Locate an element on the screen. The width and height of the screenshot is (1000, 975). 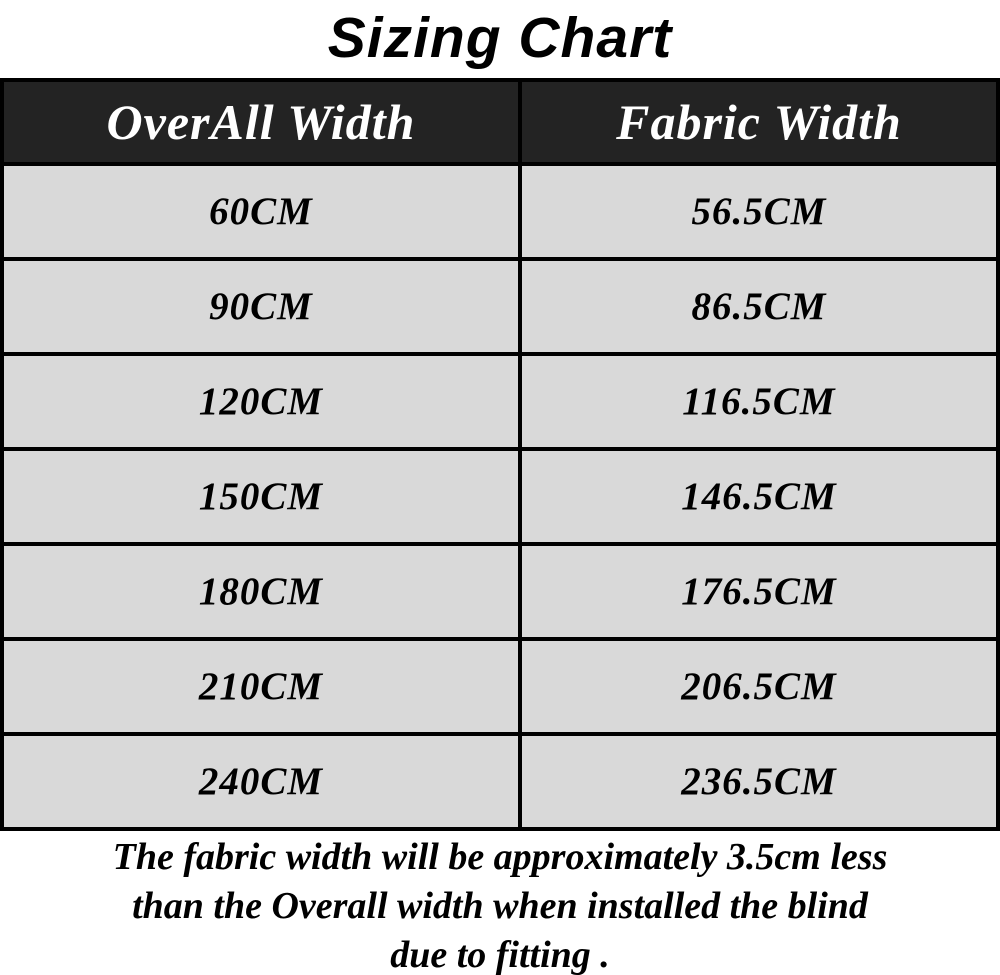
fabric-width-cell: 146.5CM is located at coordinates (758, 496).